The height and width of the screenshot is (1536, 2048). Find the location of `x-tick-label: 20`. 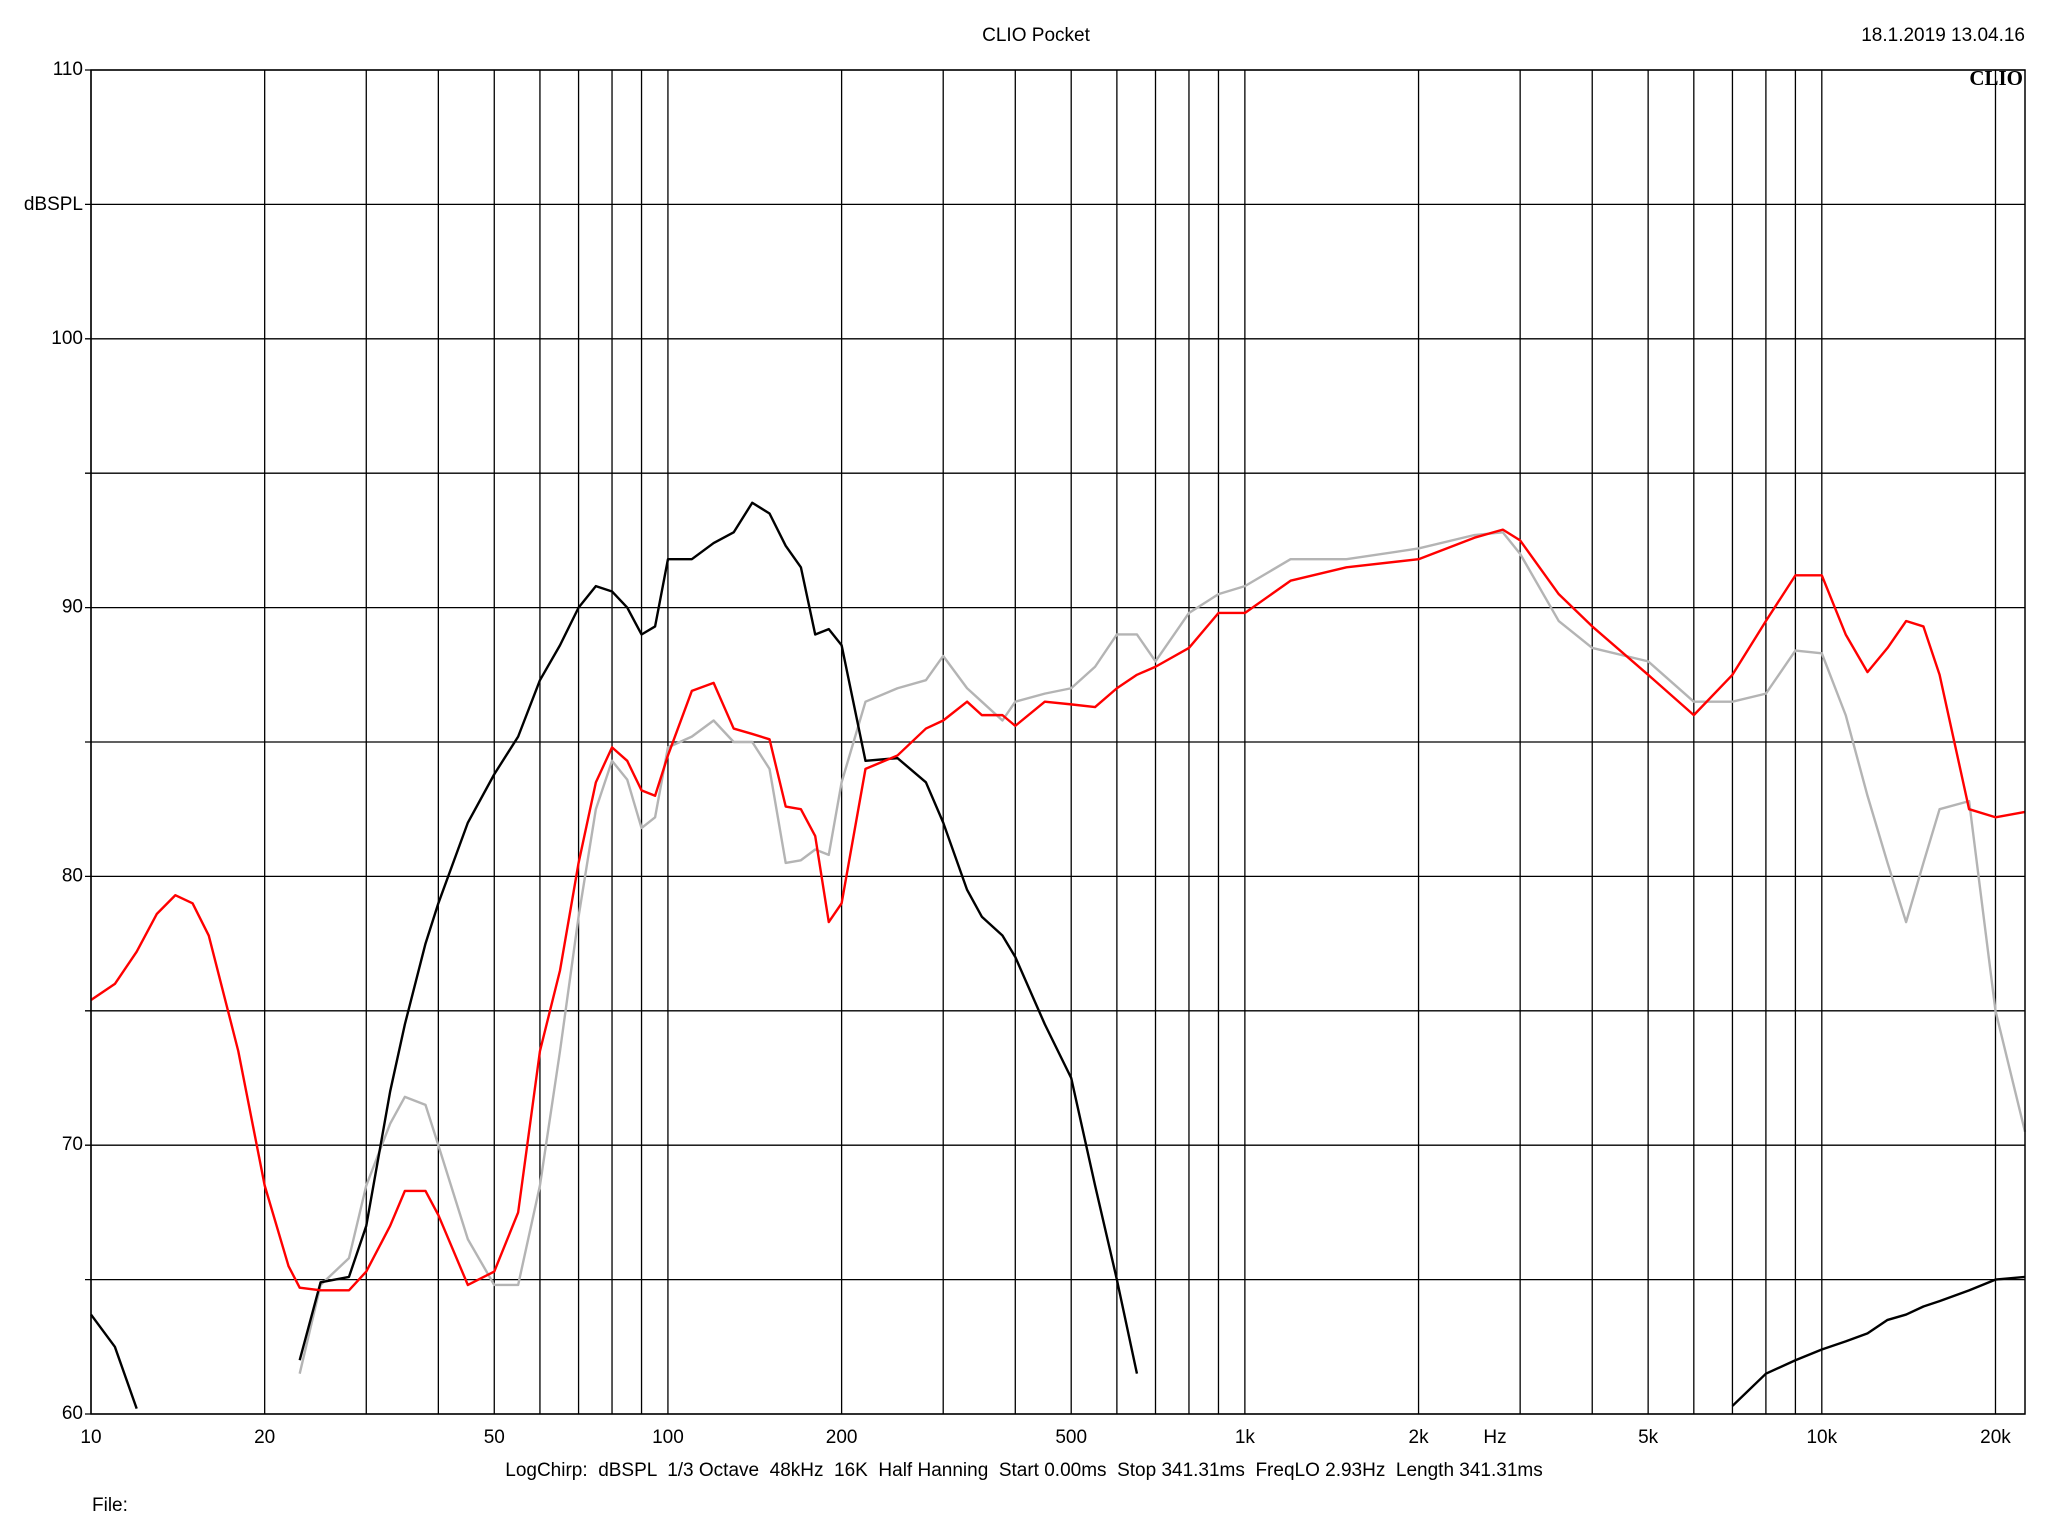

x-tick-label: 20 is located at coordinates (264, 1437).